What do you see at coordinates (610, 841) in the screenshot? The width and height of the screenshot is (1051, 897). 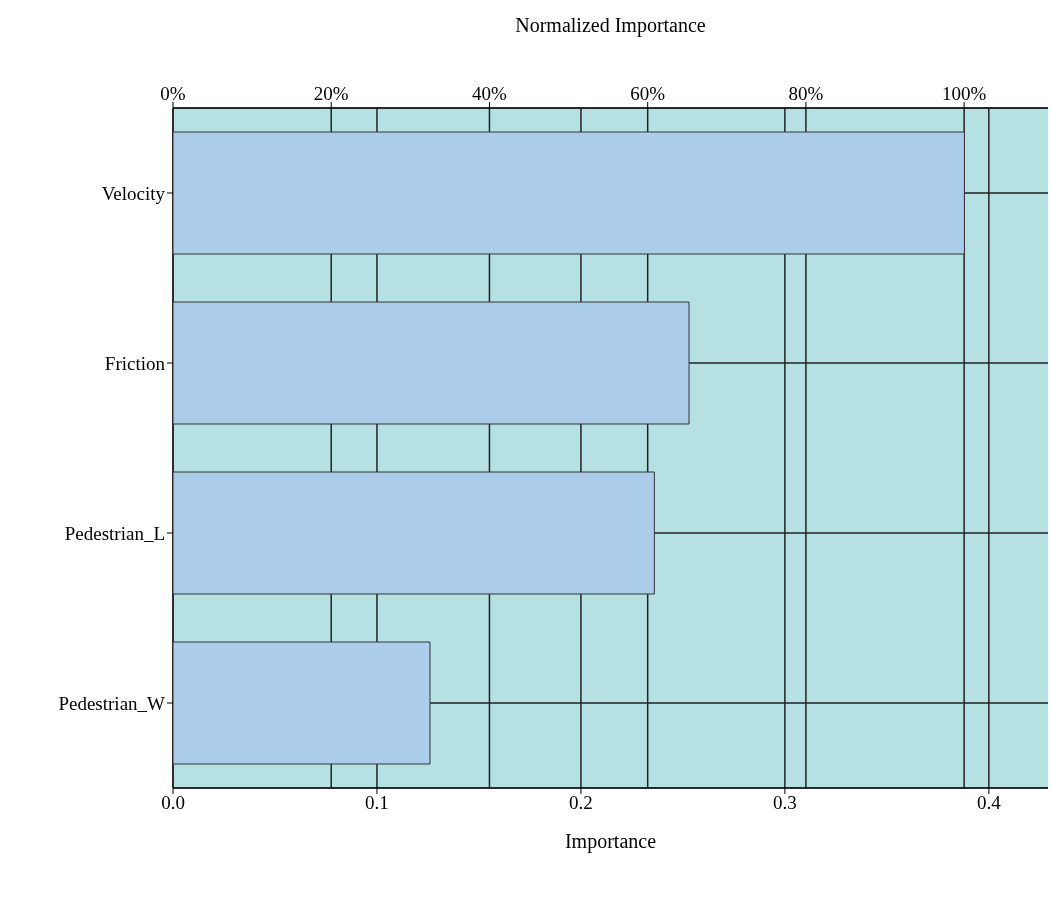 I see `x-axis-title: Importance` at bounding box center [610, 841].